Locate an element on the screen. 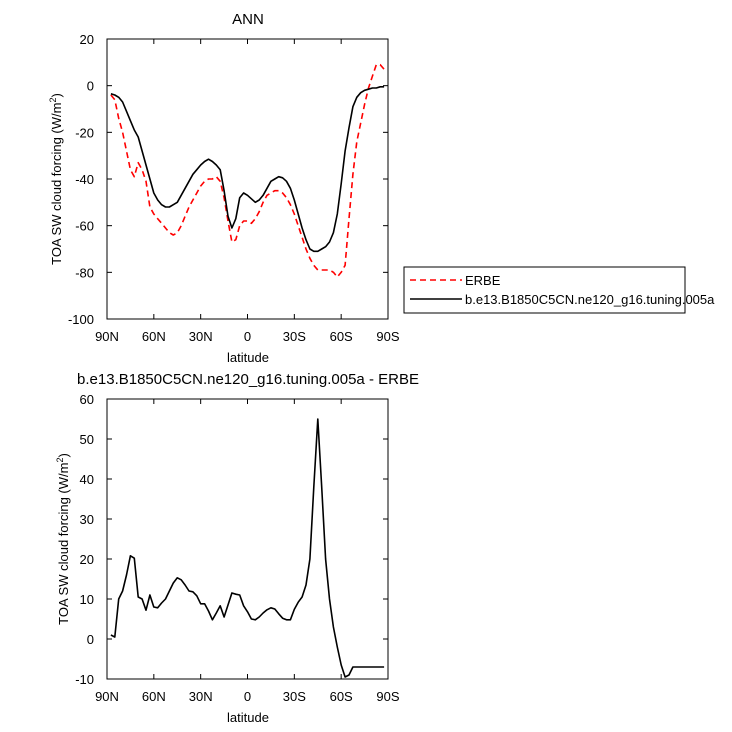 The height and width of the screenshot is (732, 732). bottom-plot-frame is located at coordinates (247, 539).